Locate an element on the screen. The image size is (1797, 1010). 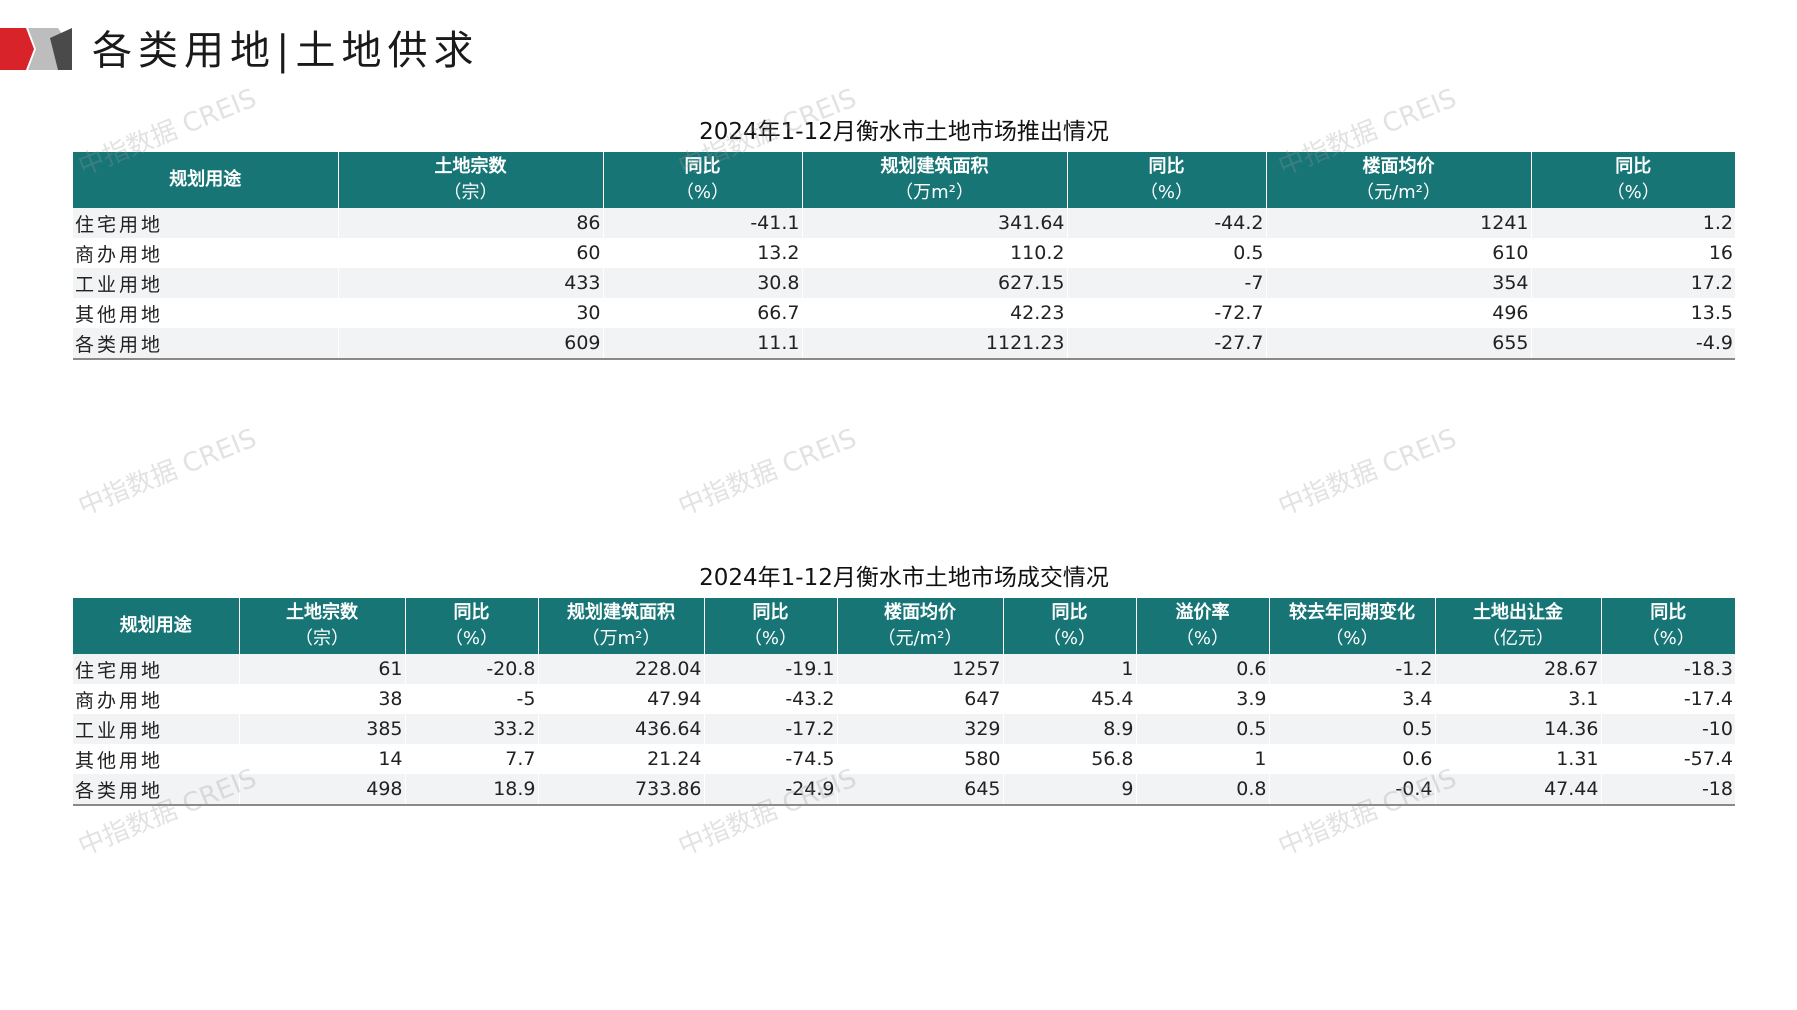
table-cell: 86 is located at coordinates (470, 223).